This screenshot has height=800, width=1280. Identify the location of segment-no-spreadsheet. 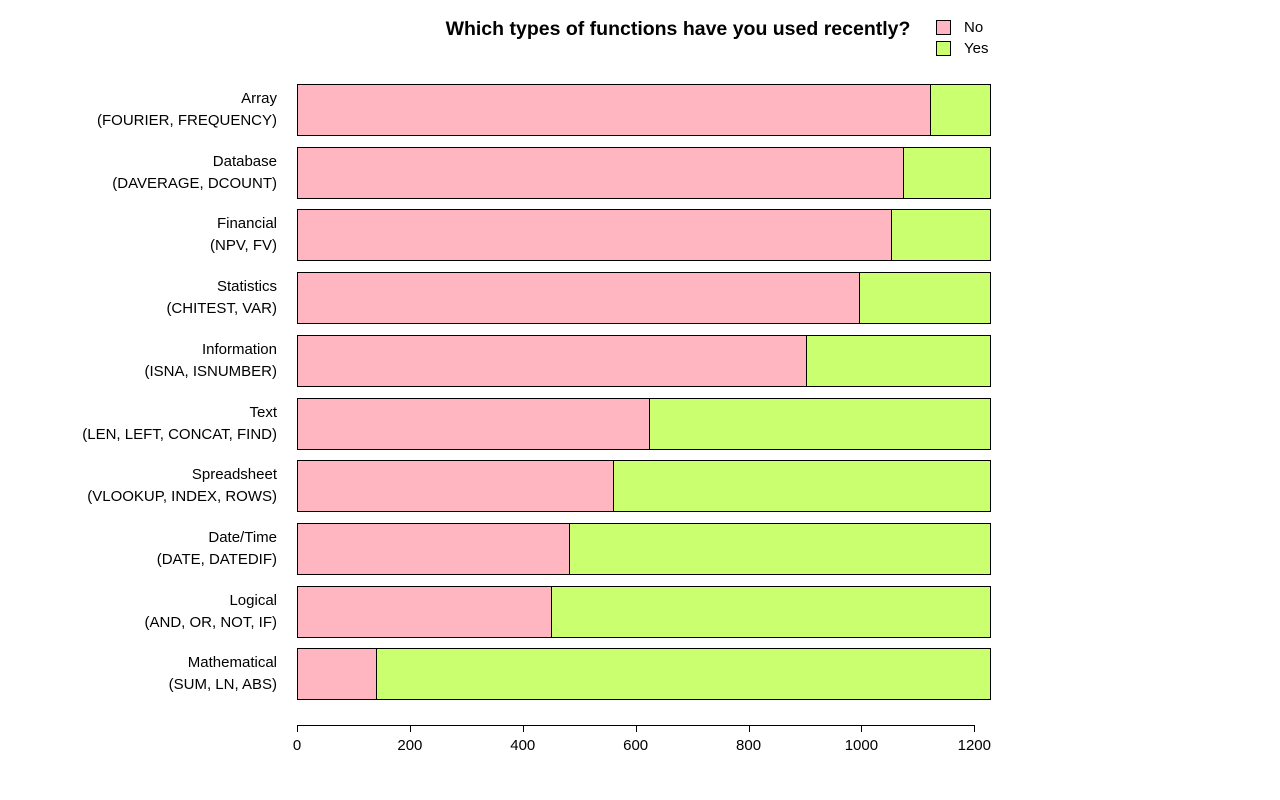
(455, 486).